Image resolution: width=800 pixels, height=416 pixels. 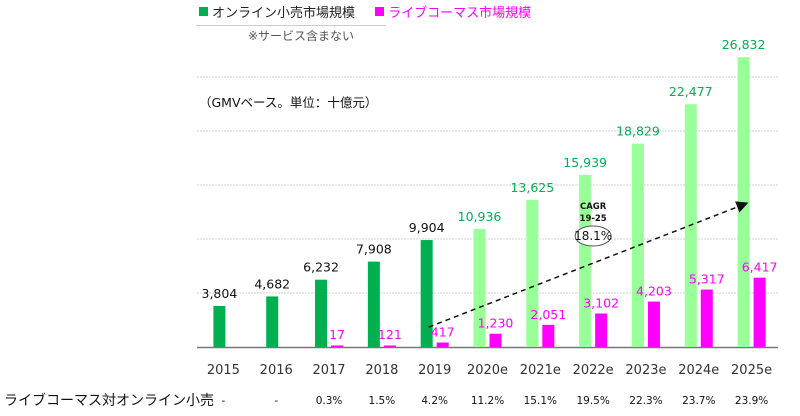 What do you see at coordinates (380, 11) in the screenshot?
I see `legend-swatch-magenta` at bounding box center [380, 11].